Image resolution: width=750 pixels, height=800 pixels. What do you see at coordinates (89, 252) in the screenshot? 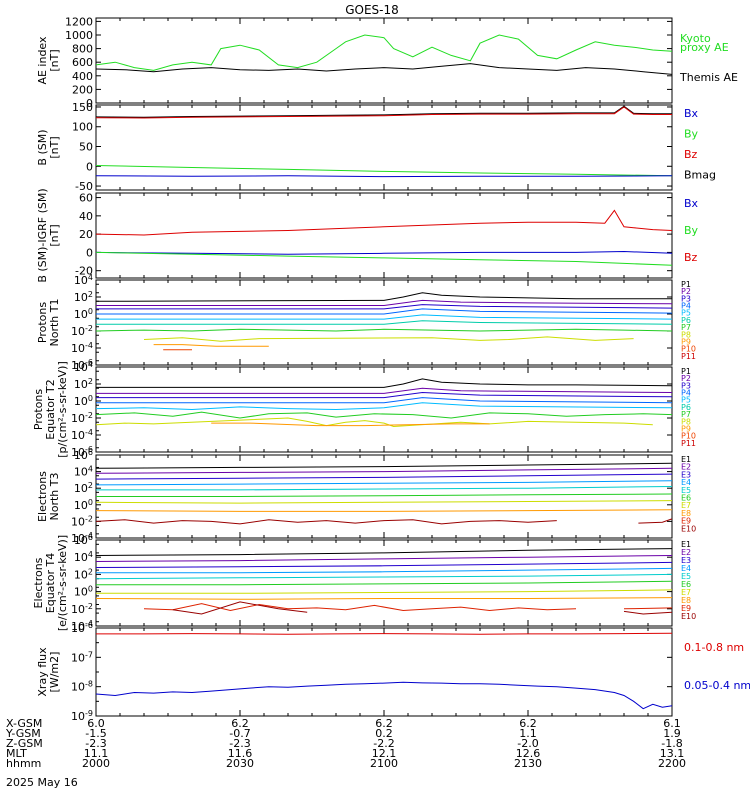
I see `y-tick-label: 0` at bounding box center [89, 252].